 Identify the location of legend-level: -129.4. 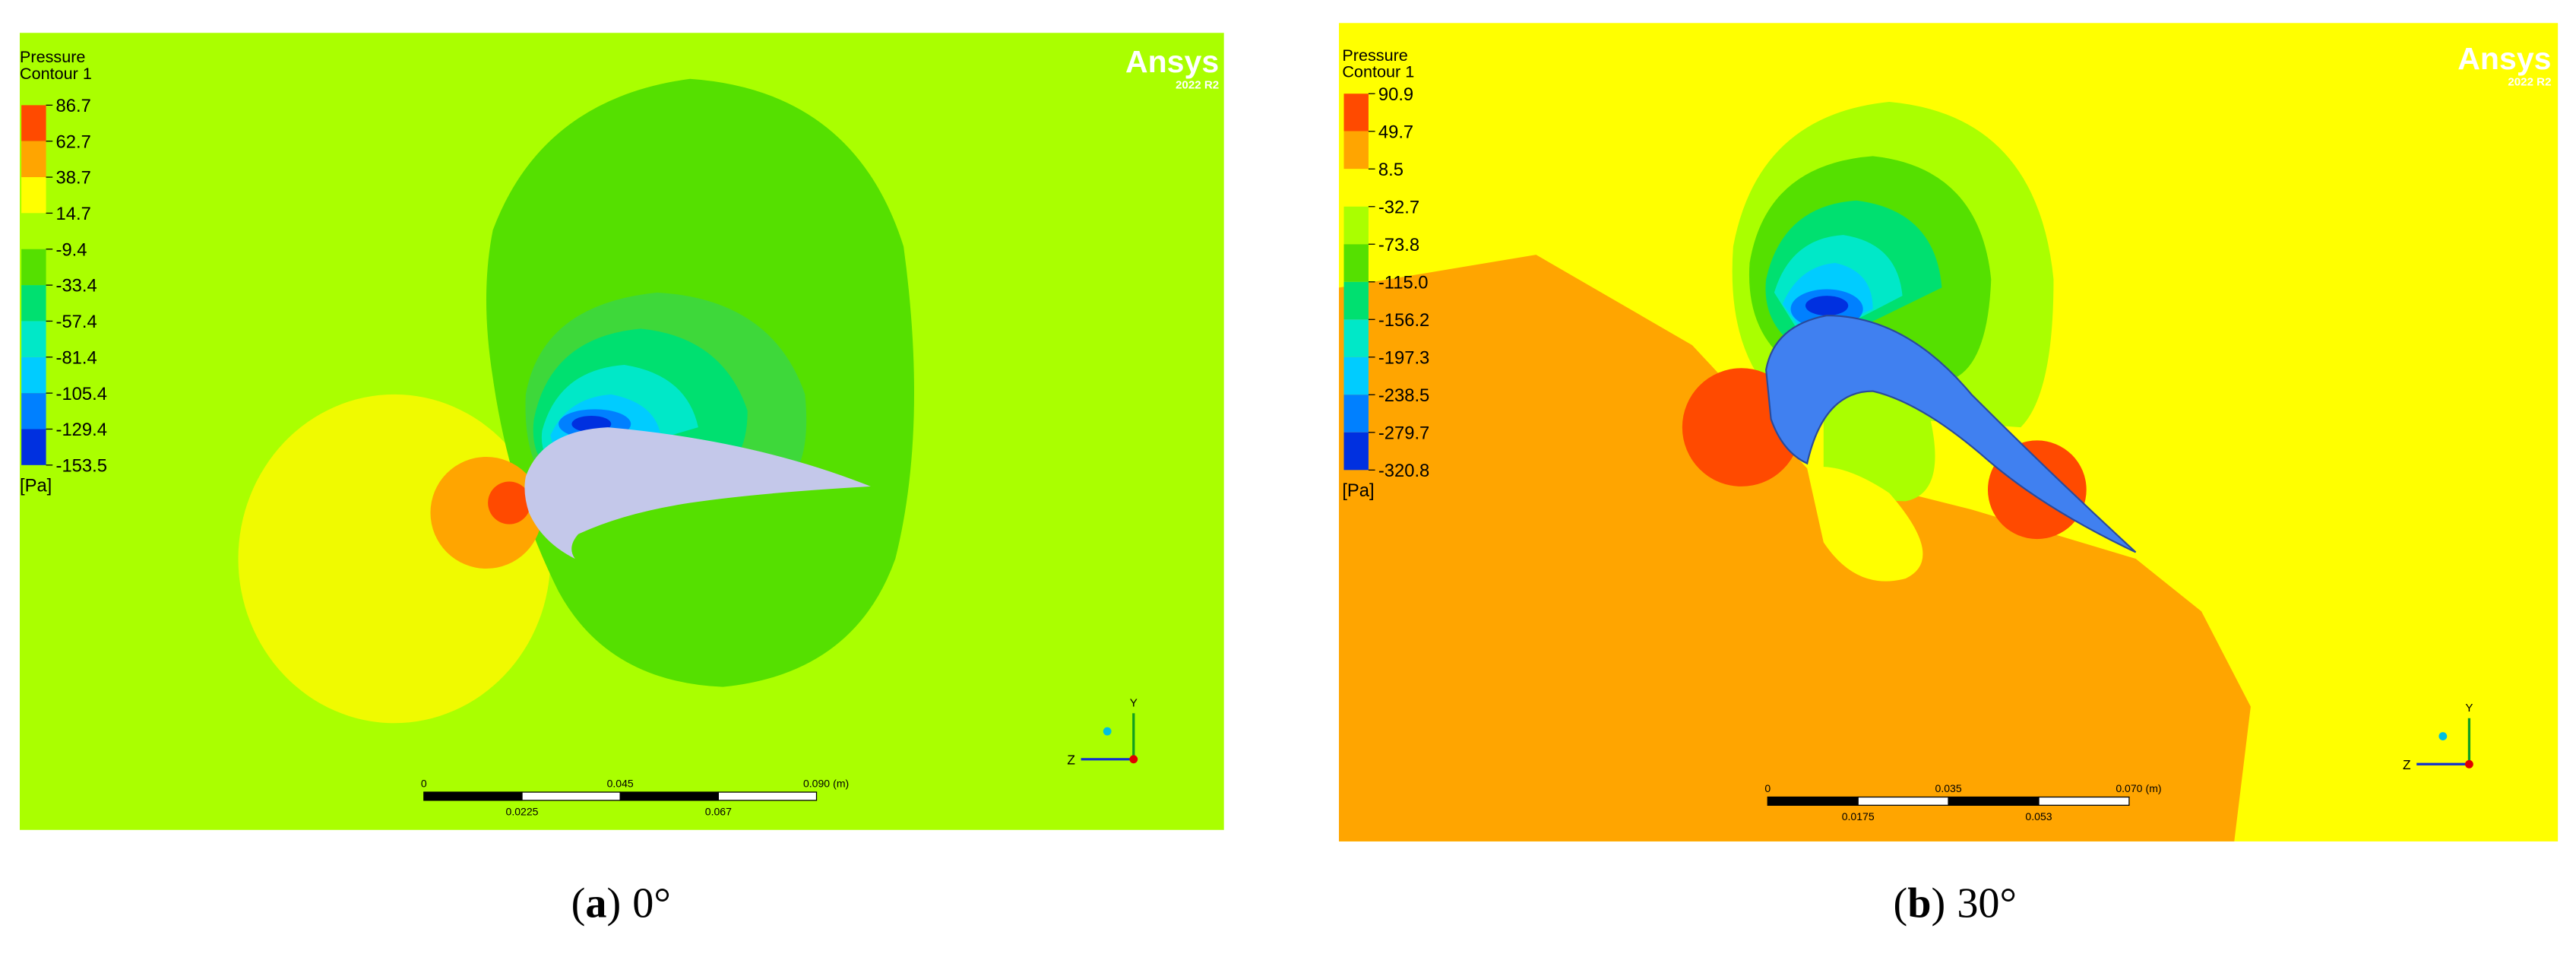
(81, 430).